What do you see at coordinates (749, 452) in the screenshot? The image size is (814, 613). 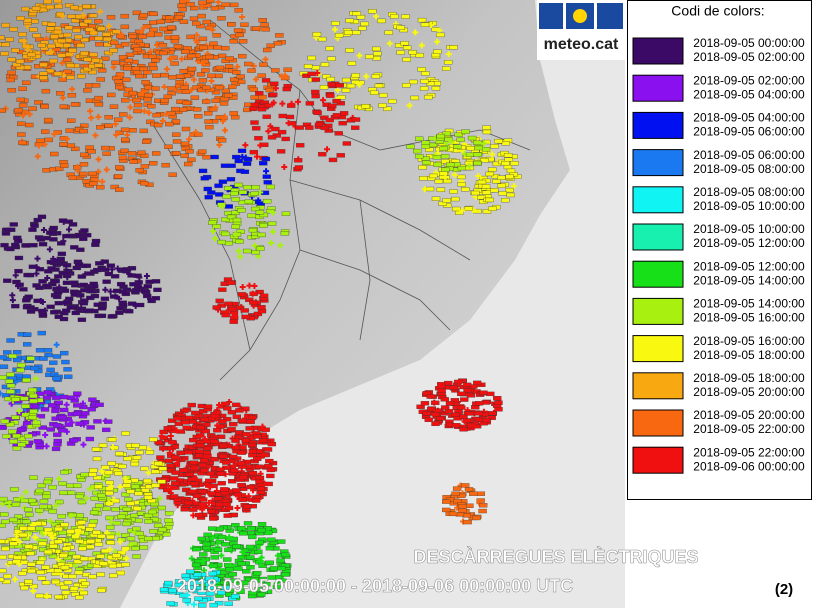 I see `legend-start: 2018-09-05 22:00:00` at bounding box center [749, 452].